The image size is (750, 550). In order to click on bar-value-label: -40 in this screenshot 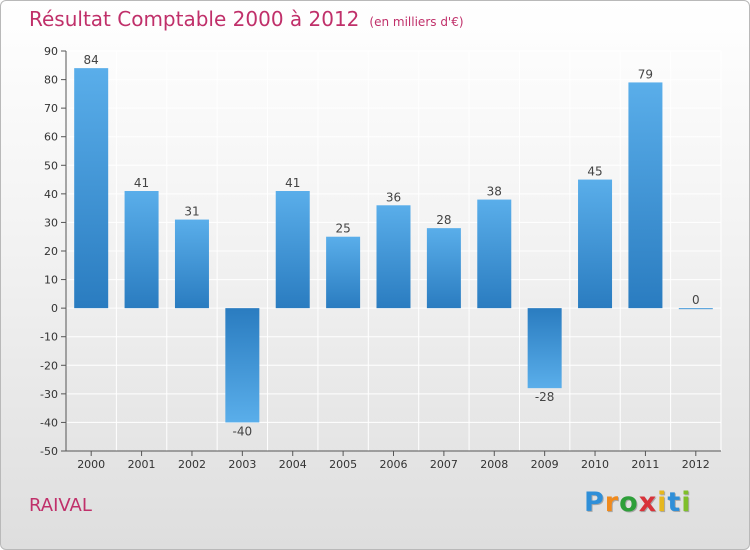, I will do `click(243, 431)`.